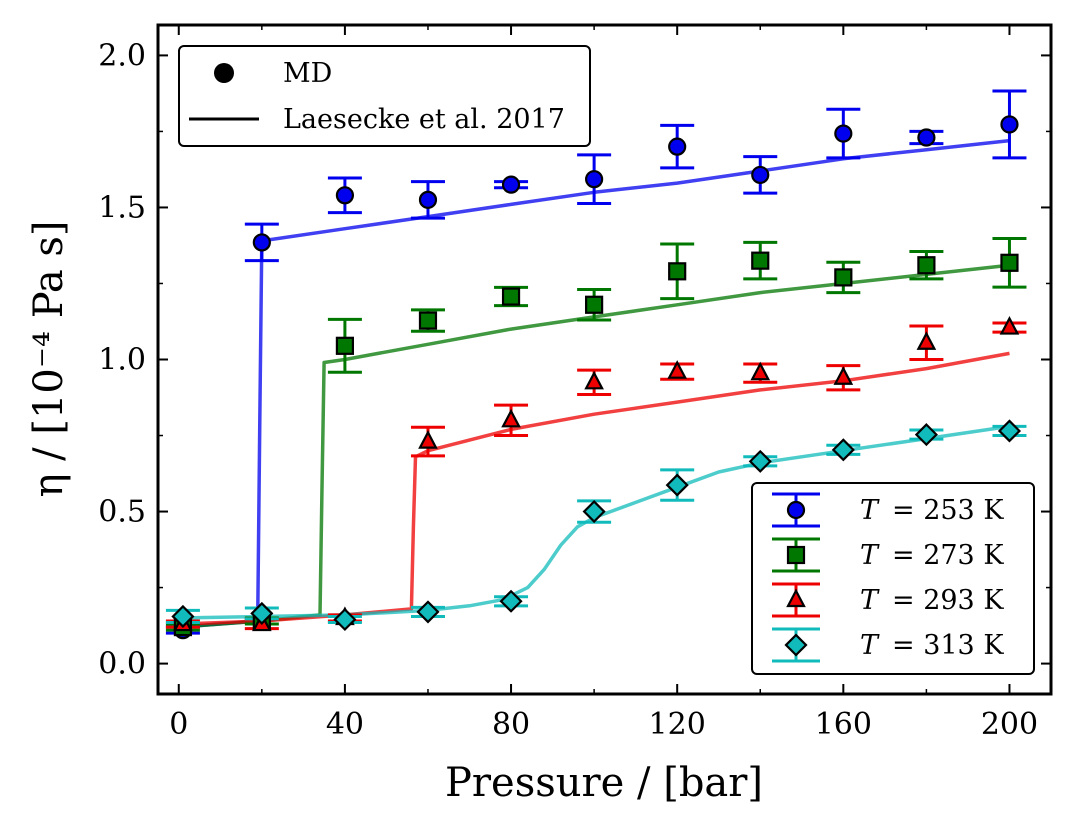  What do you see at coordinates (511, 724) in the screenshot?
I see `x-tick-label: 80` at bounding box center [511, 724].